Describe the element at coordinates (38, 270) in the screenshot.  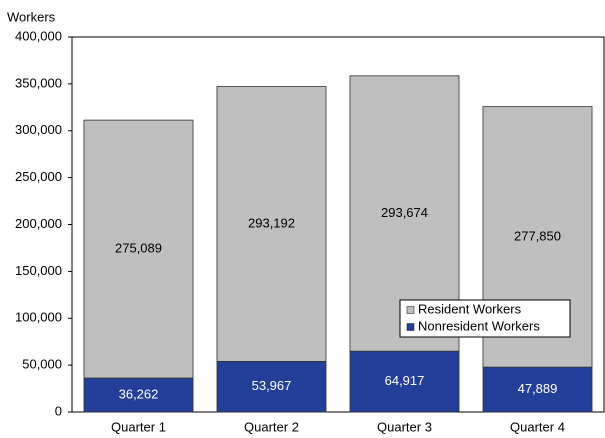
I see `y-tick-label: 150,000` at that location.